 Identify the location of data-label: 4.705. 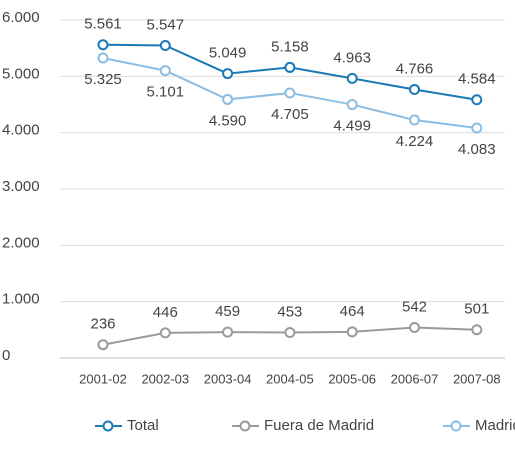
(290, 114).